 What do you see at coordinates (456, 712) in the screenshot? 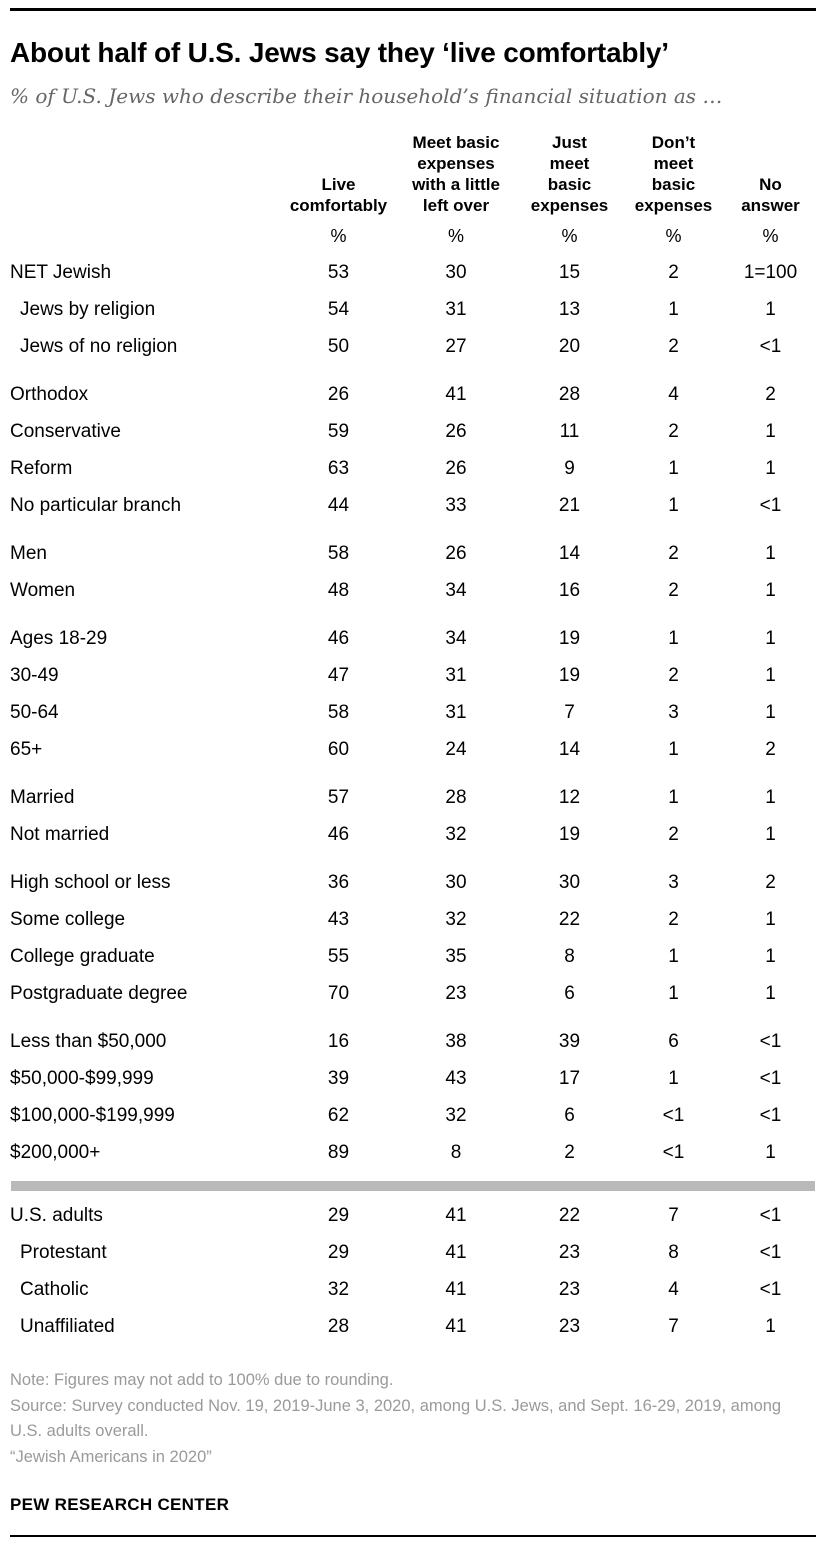
I see `row-value: 31` at bounding box center [456, 712].